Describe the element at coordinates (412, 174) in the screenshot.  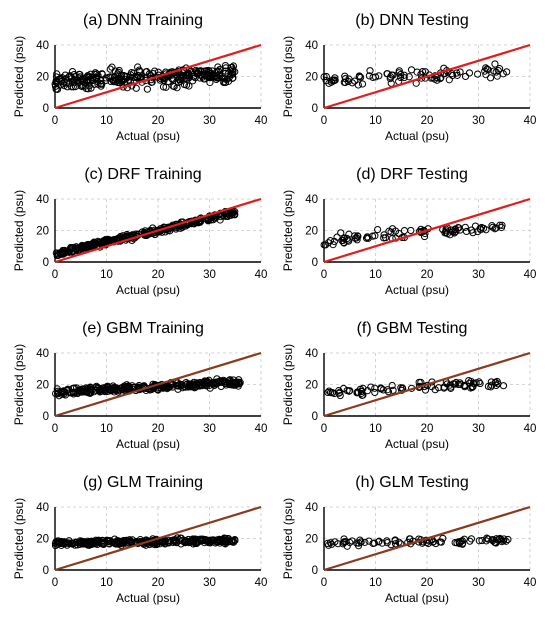
I see `panel-title: (d) DRF Testing` at that location.